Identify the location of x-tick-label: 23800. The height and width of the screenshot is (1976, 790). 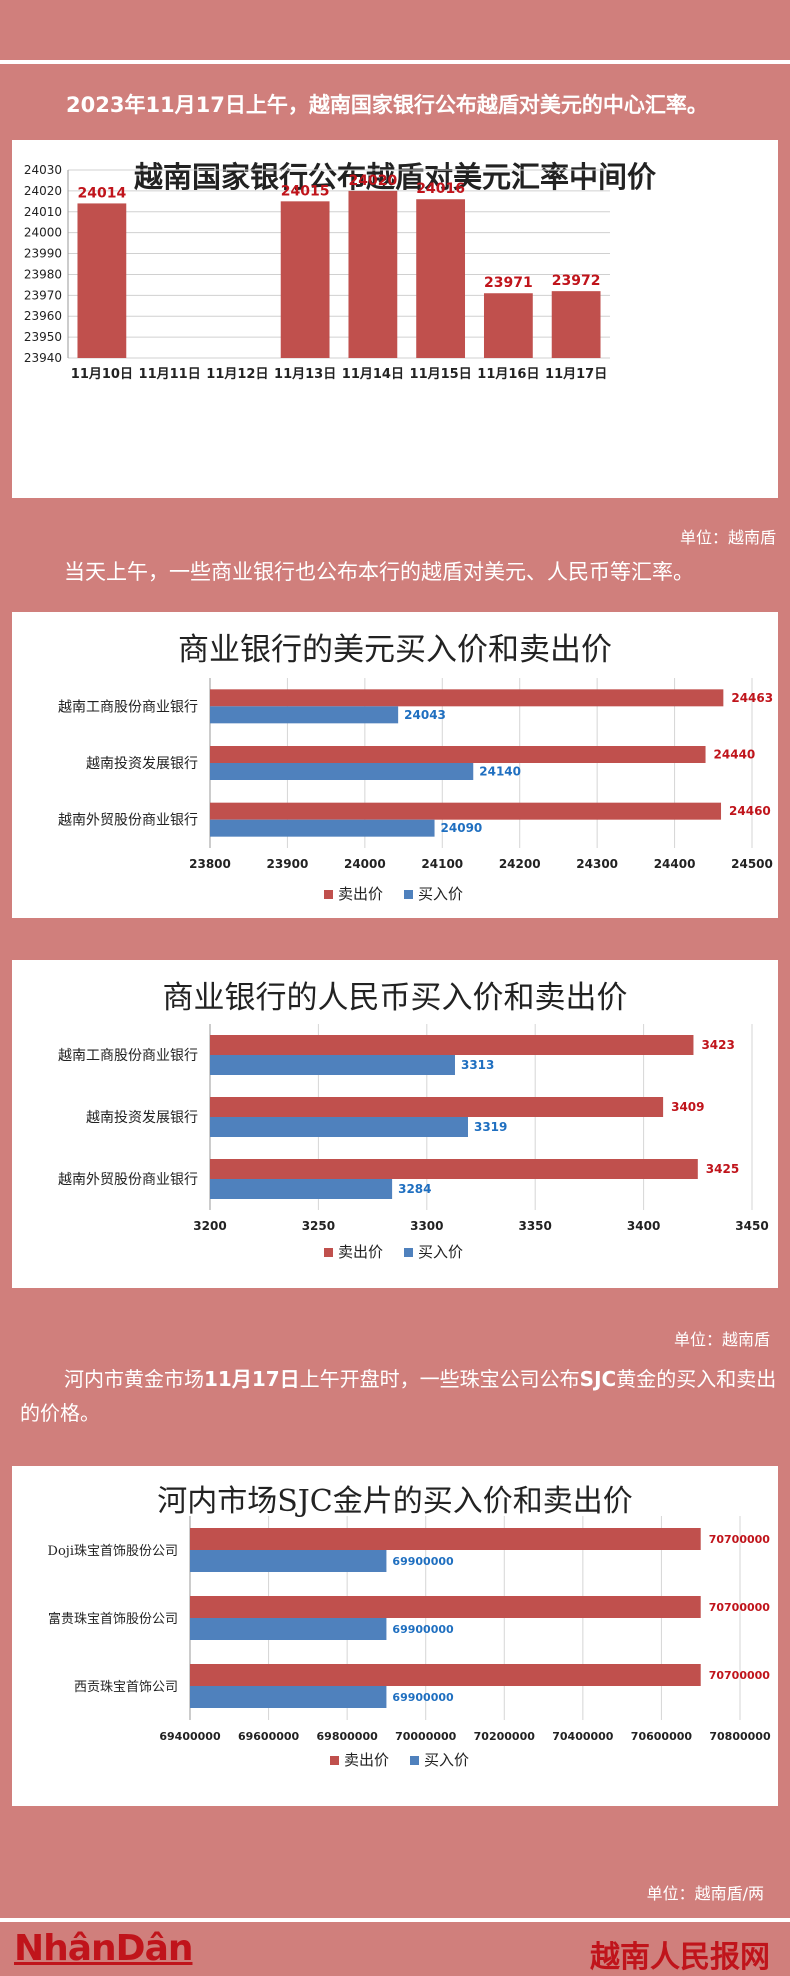
(210, 864).